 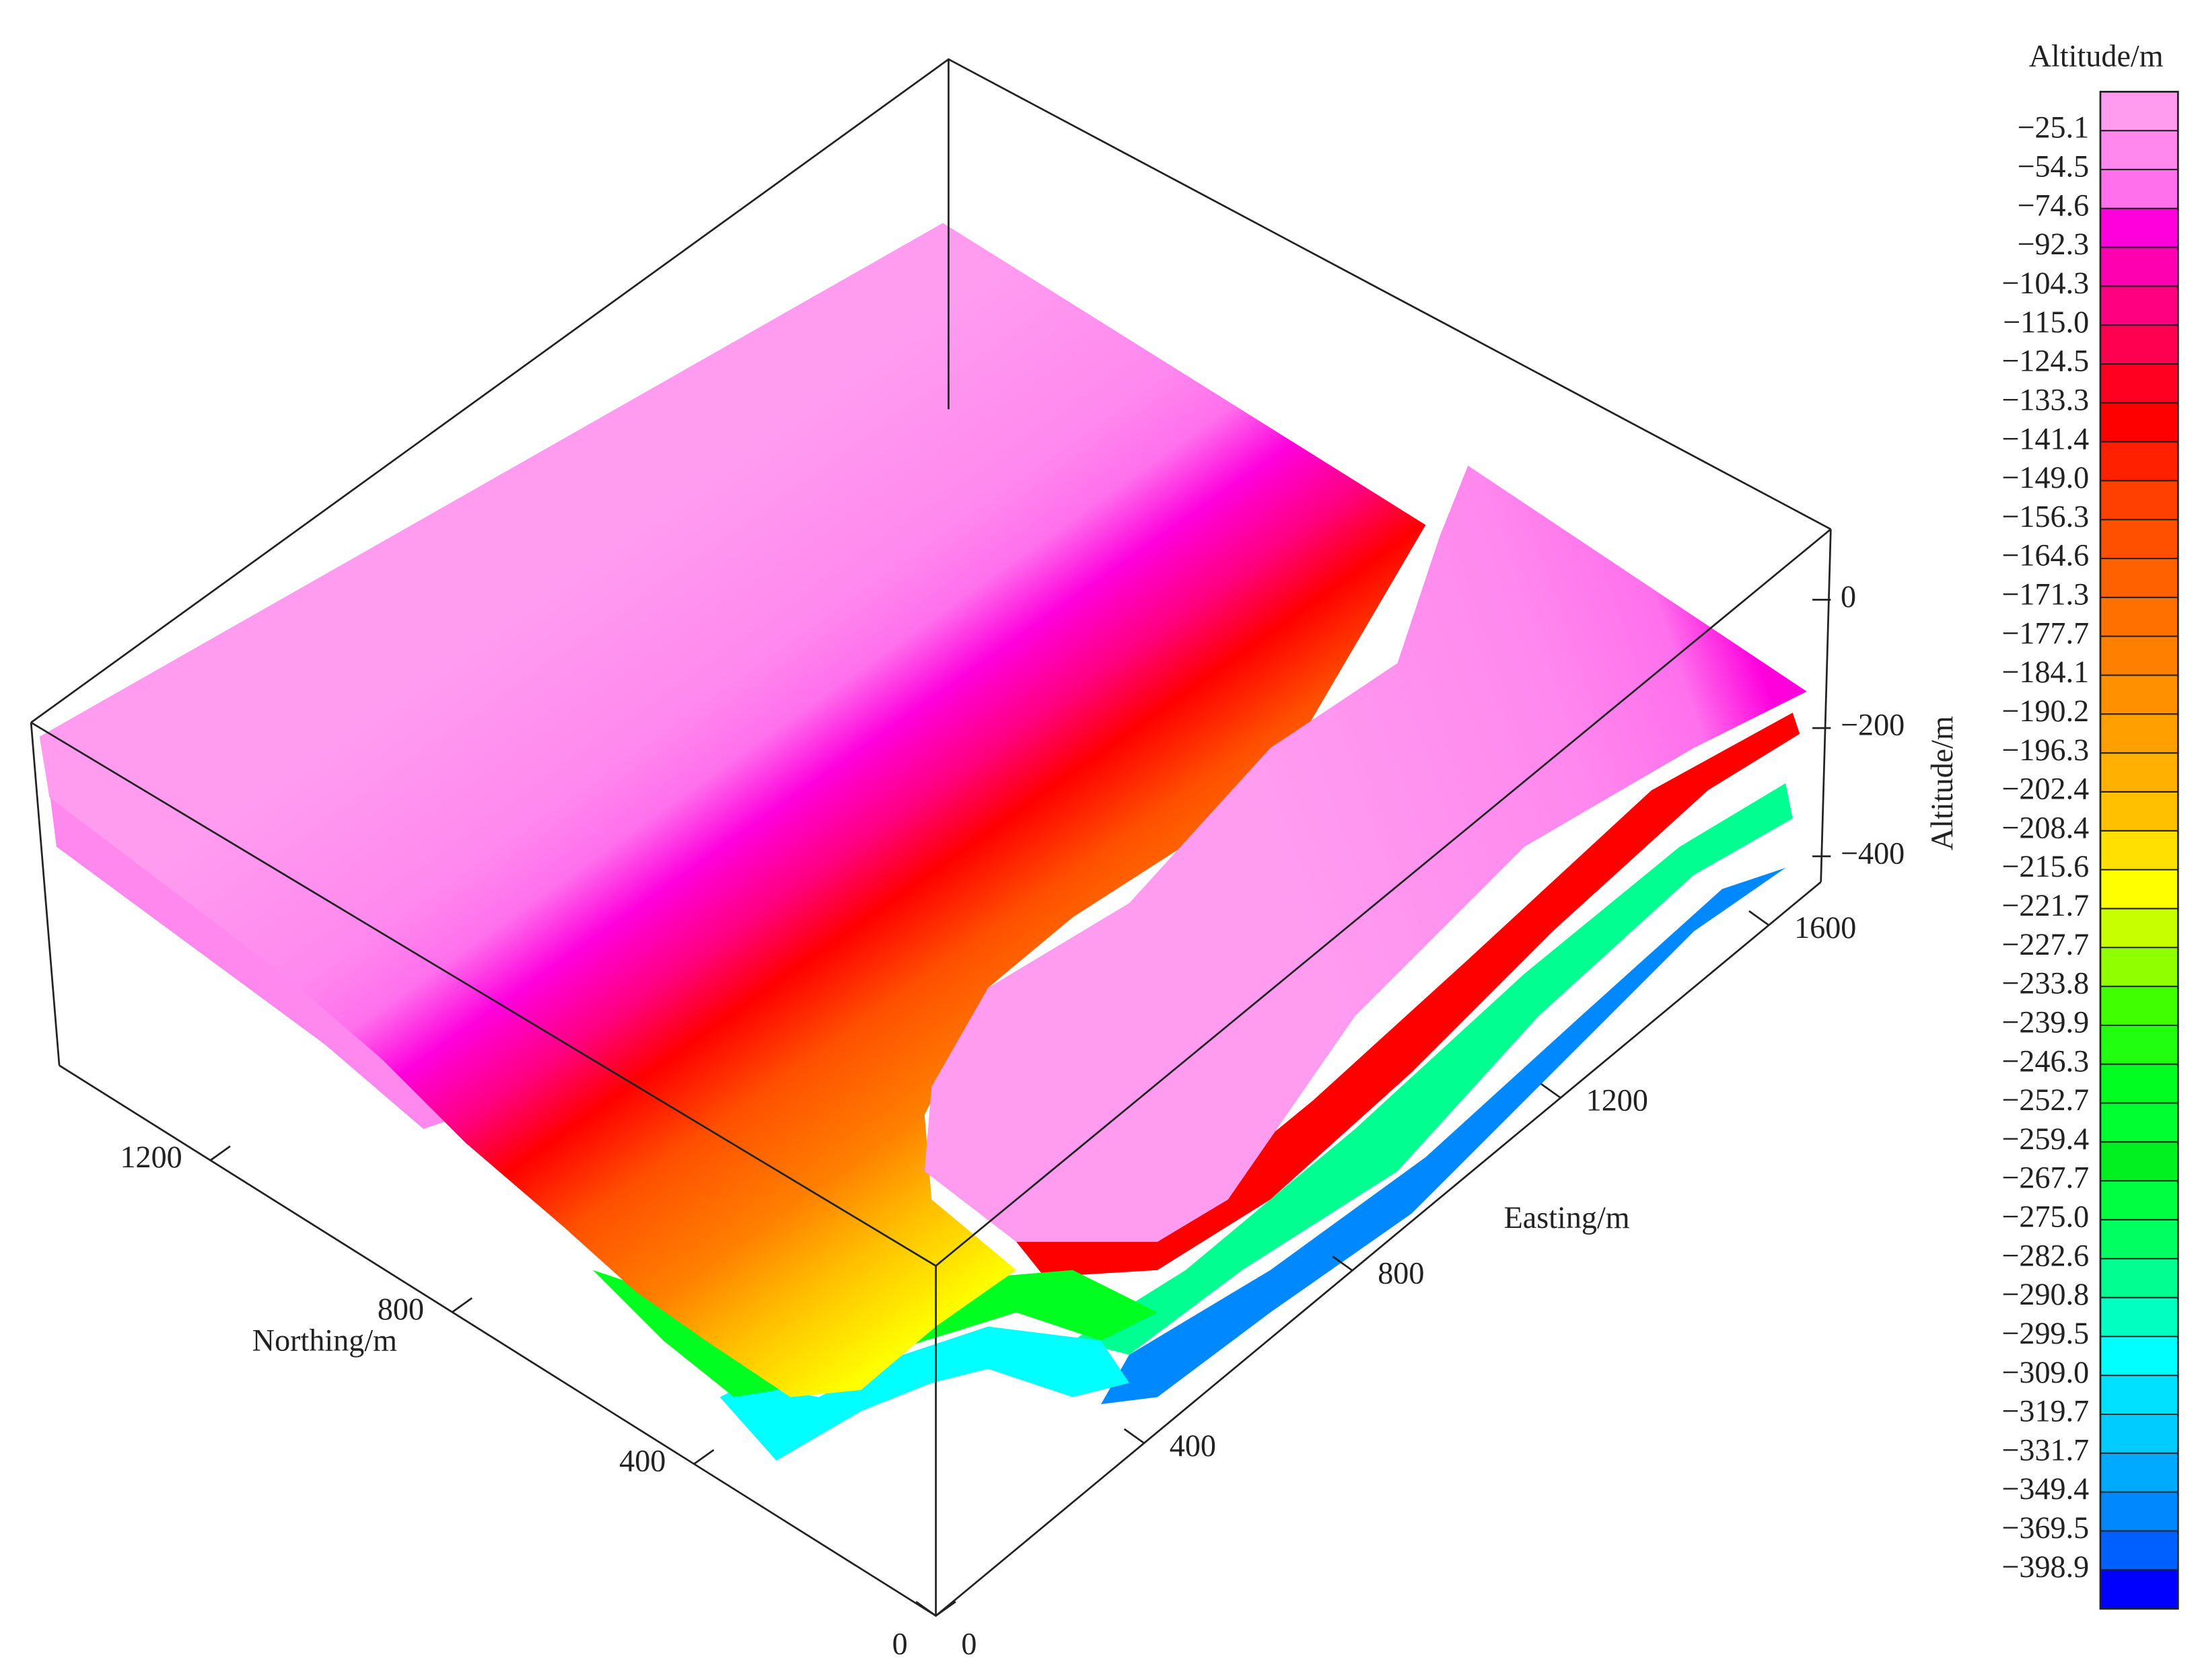 What do you see at coordinates (2045, 1567) in the screenshot?
I see `colorbar-label: −398.9` at bounding box center [2045, 1567].